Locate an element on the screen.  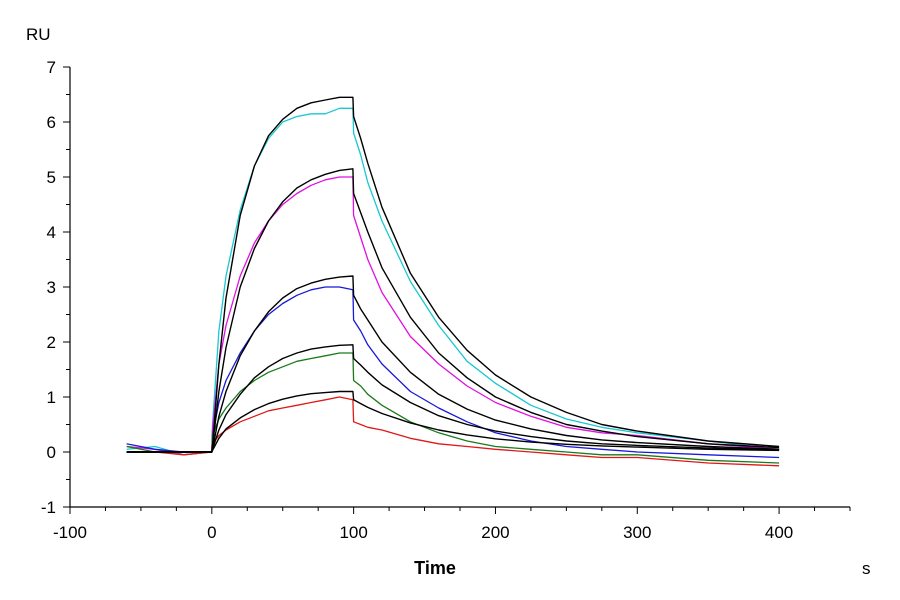
x-tick-label: 0 is located at coordinates (211, 532).